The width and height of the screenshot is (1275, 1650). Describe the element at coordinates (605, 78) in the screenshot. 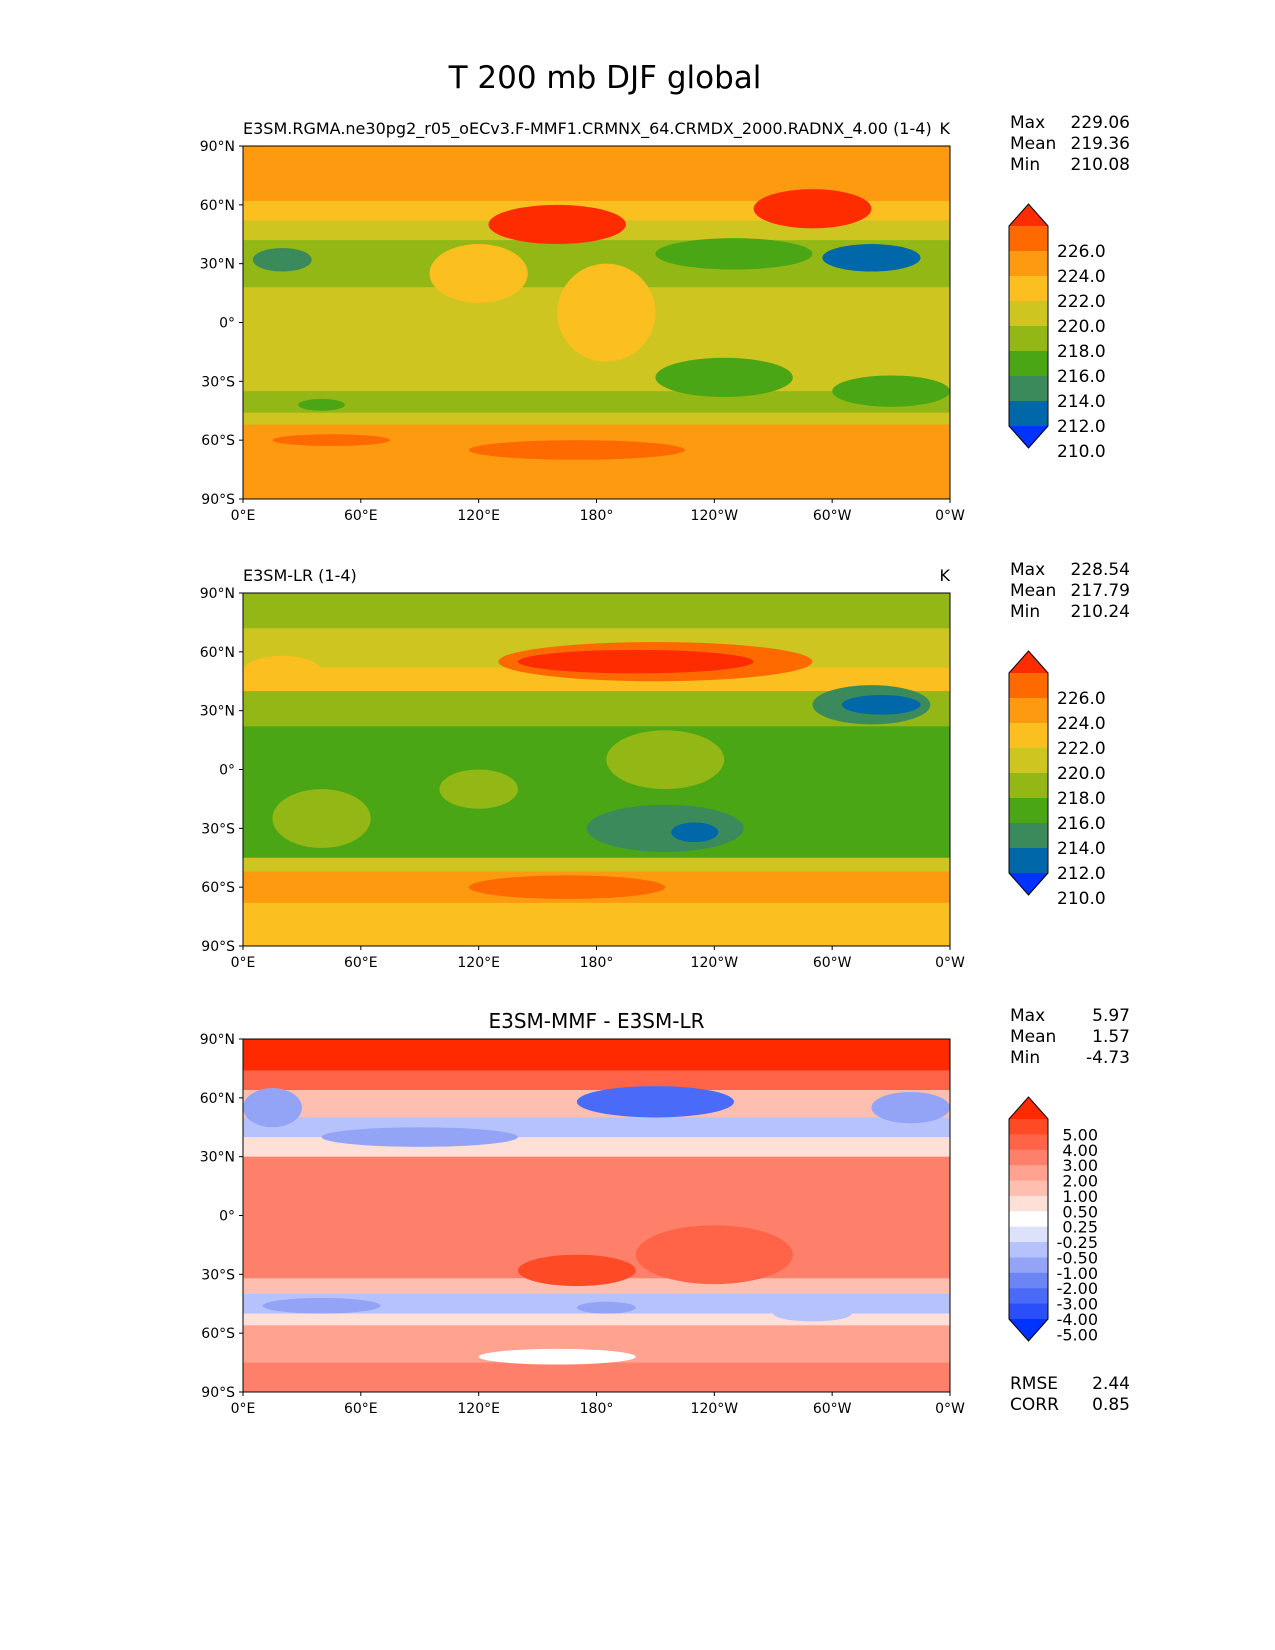

I see `figure-title: T 200 mb DJF global` at that location.